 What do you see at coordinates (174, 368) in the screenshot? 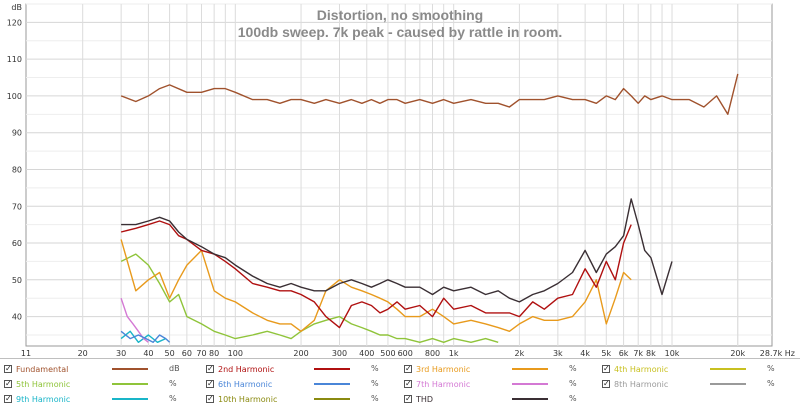
I see `legend-unit: dB` at bounding box center [174, 368].